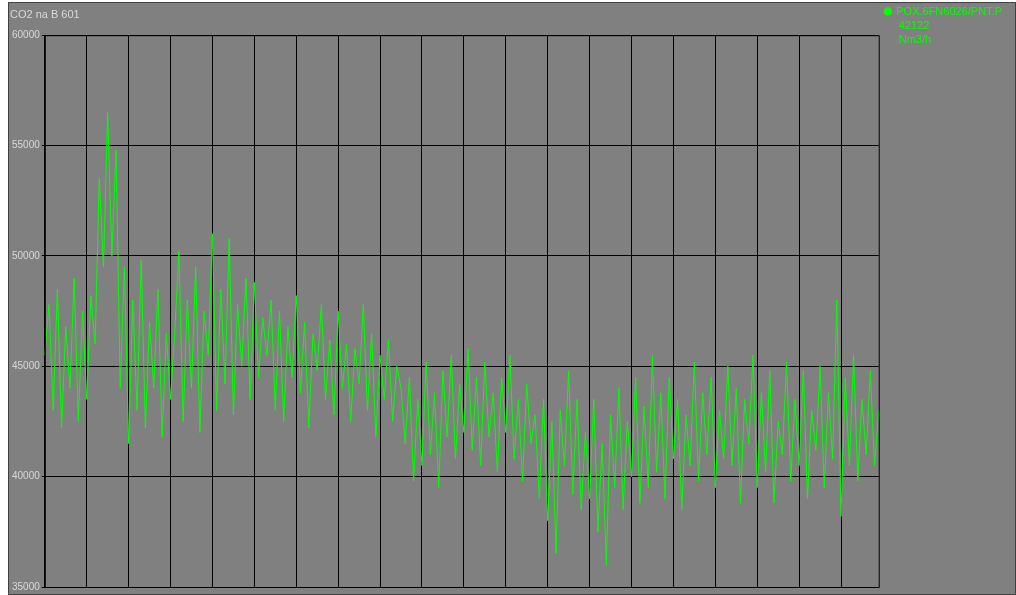 The image size is (1016, 595). Describe the element at coordinates (26, 255) in the screenshot. I see `y-tick-label: 50000` at that location.